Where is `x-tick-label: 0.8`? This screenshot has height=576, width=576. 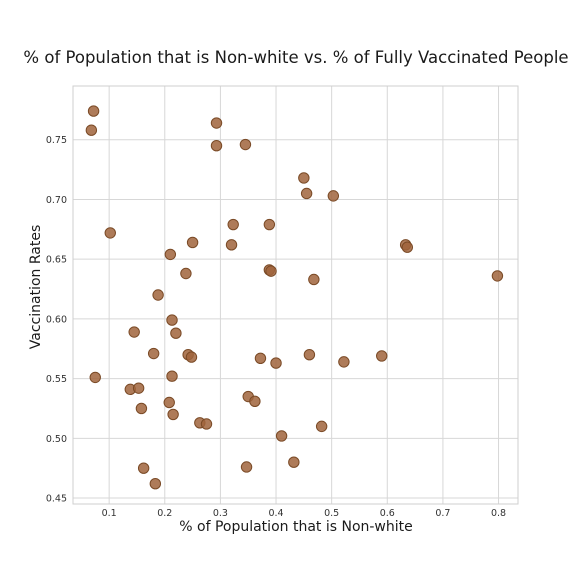 x-tick-label: 0.8 is located at coordinates (498, 513).